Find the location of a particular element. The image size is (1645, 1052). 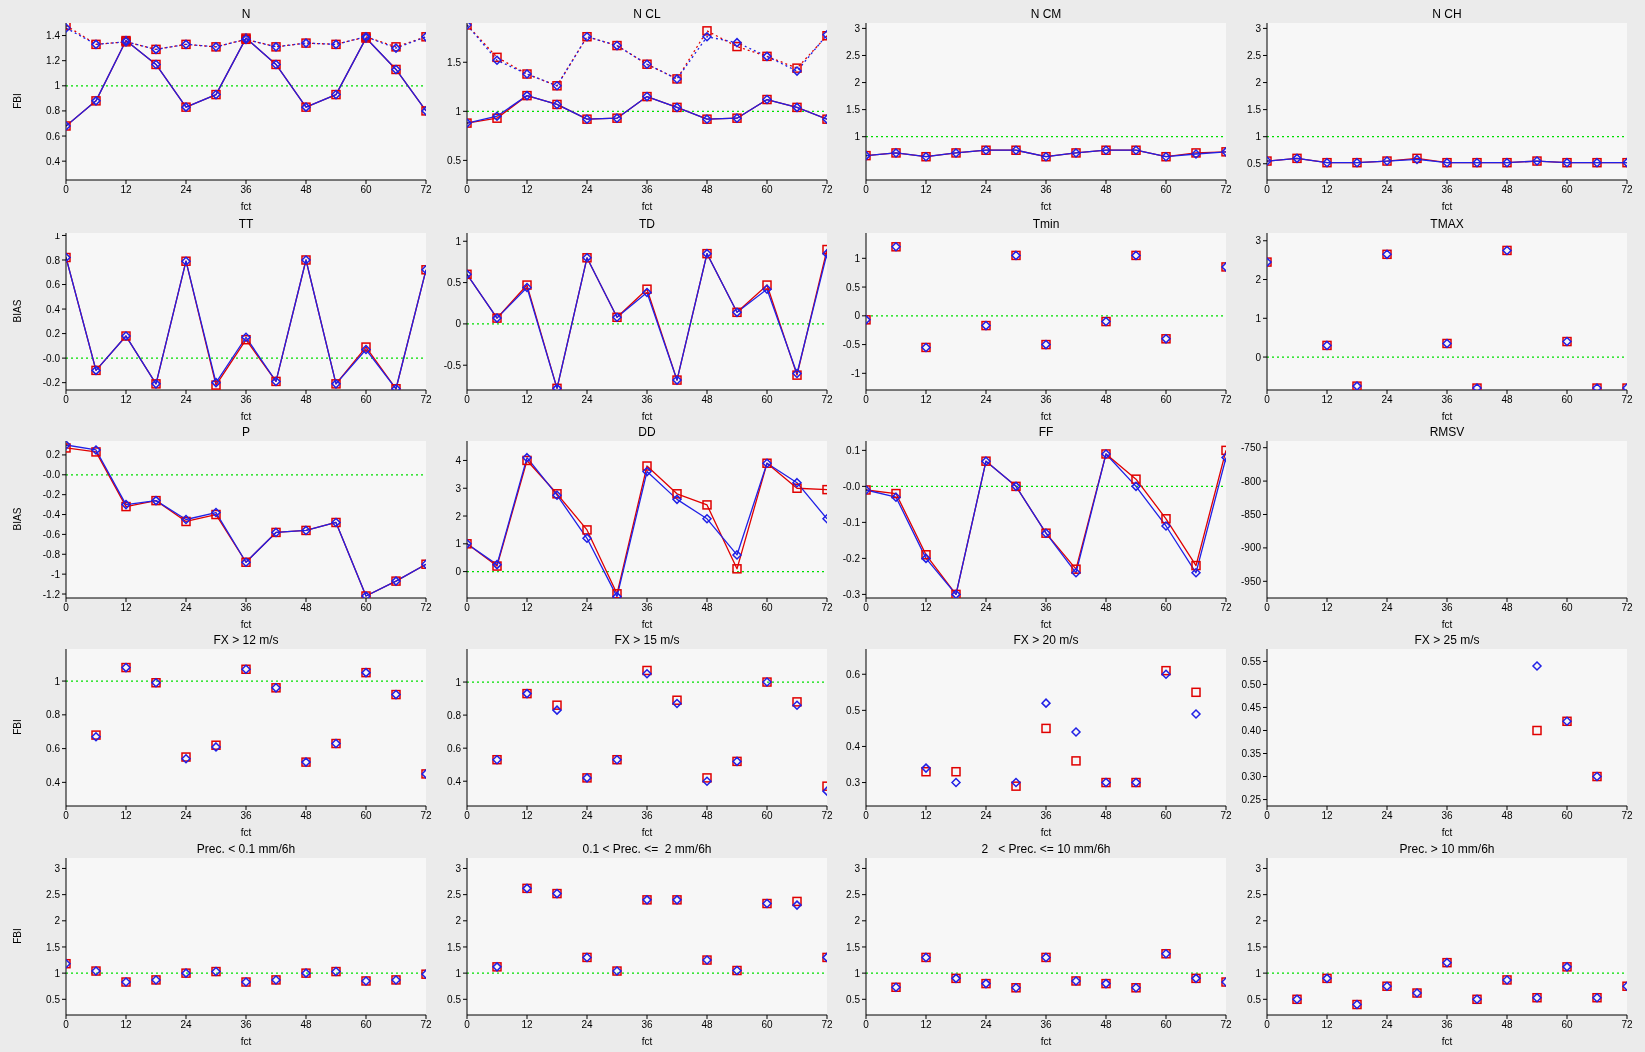

y-tick-label: -900 is located at coordinates (1251, 548).